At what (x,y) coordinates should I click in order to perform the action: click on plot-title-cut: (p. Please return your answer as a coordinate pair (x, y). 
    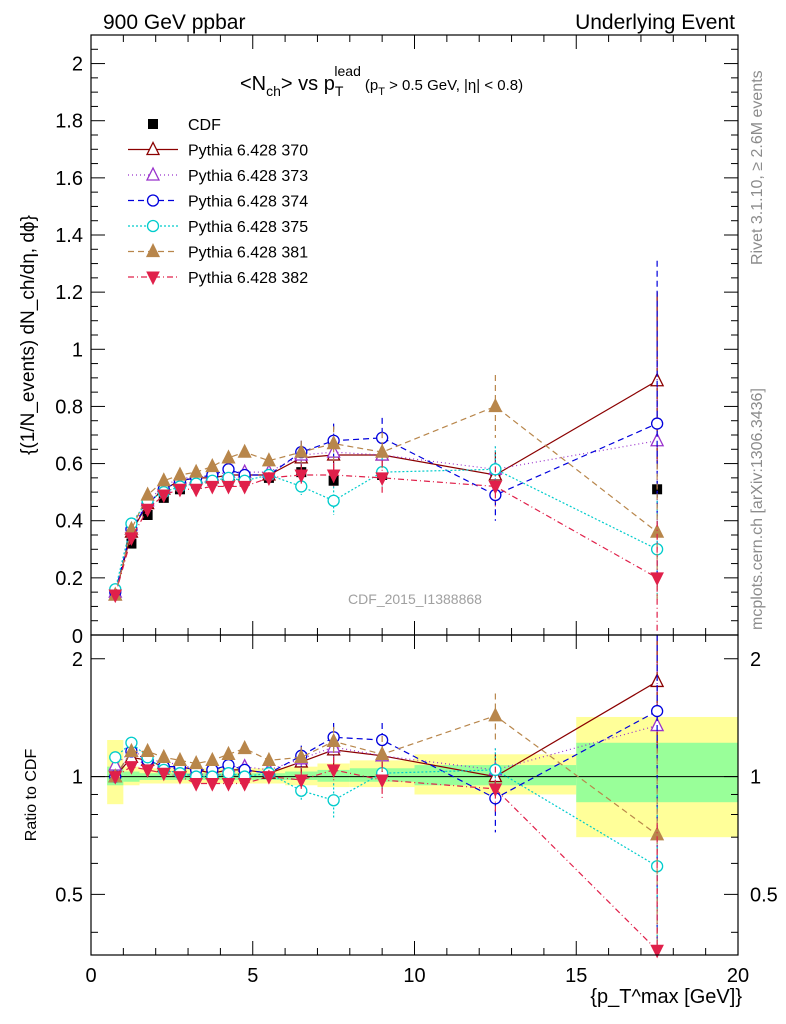
    Looking at the image, I should click on (371, 85).